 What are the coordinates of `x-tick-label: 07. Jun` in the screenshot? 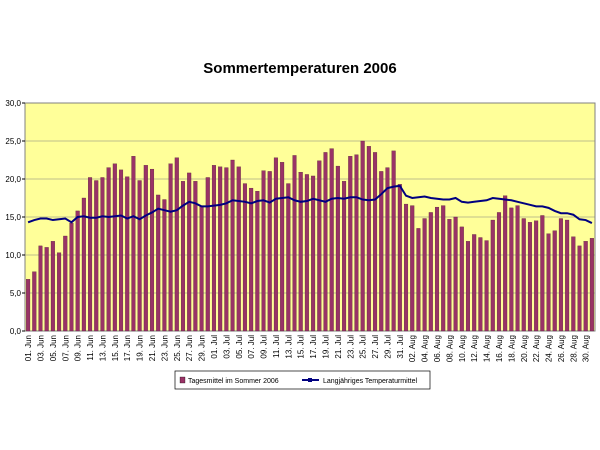 It's located at (65, 348).